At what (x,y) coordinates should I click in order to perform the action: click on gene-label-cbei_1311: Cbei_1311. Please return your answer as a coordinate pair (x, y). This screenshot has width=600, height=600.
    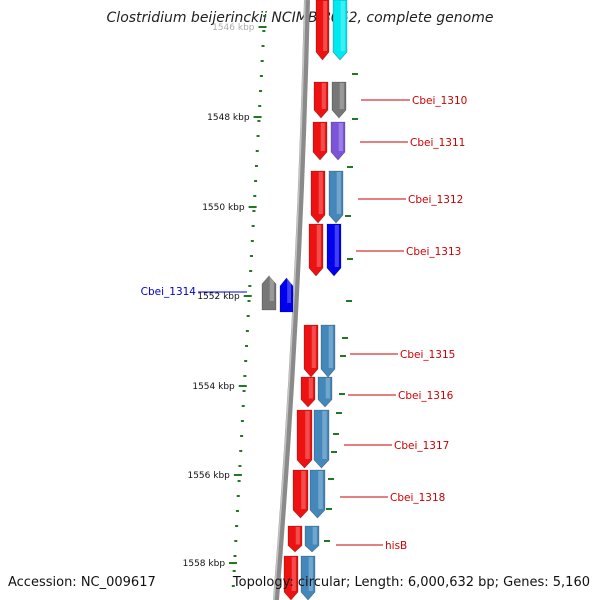
    Looking at the image, I should click on (437, 143).